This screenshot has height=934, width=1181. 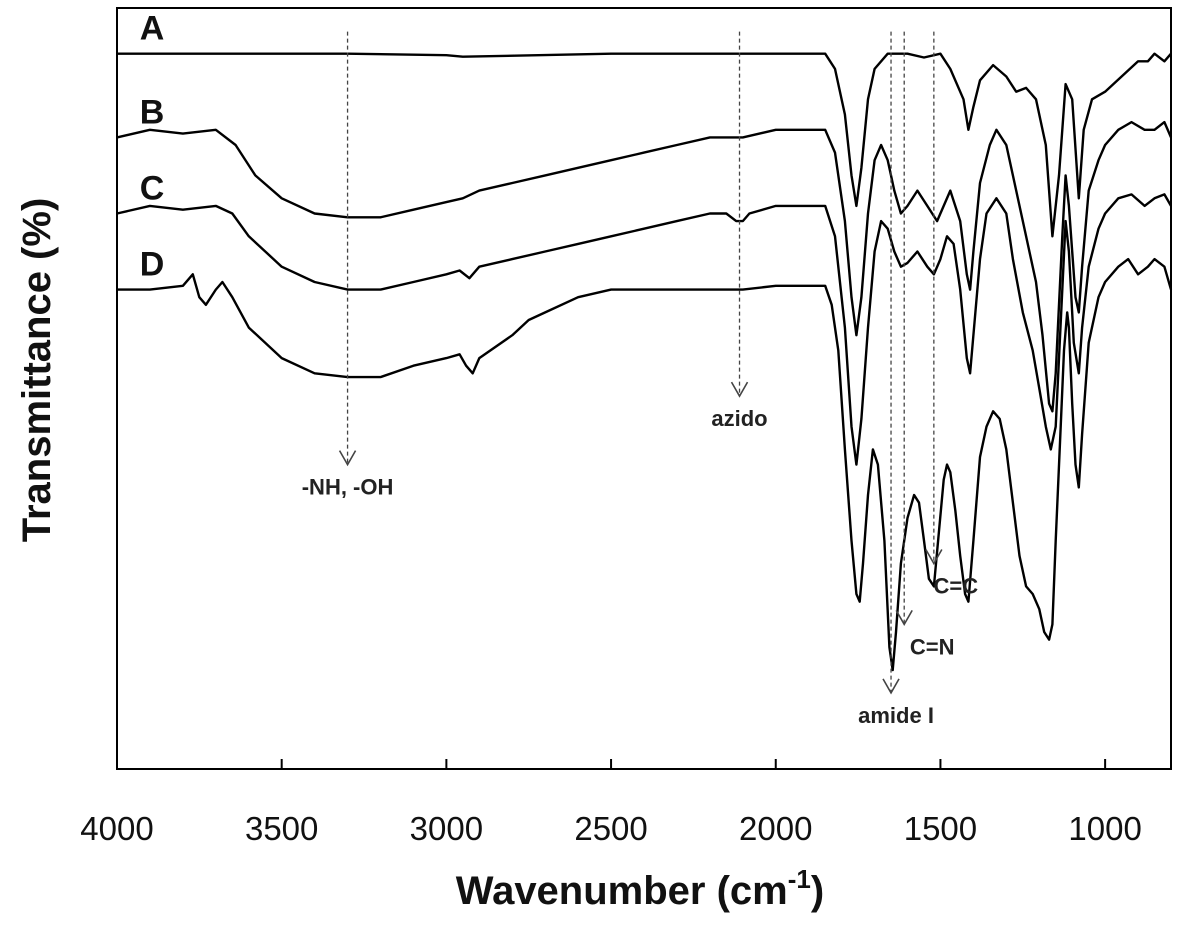 What do you see at coordinates (446, 828) in the screenshot?
I see `x-tick-label: 3000` at bounding box center [446, 828].